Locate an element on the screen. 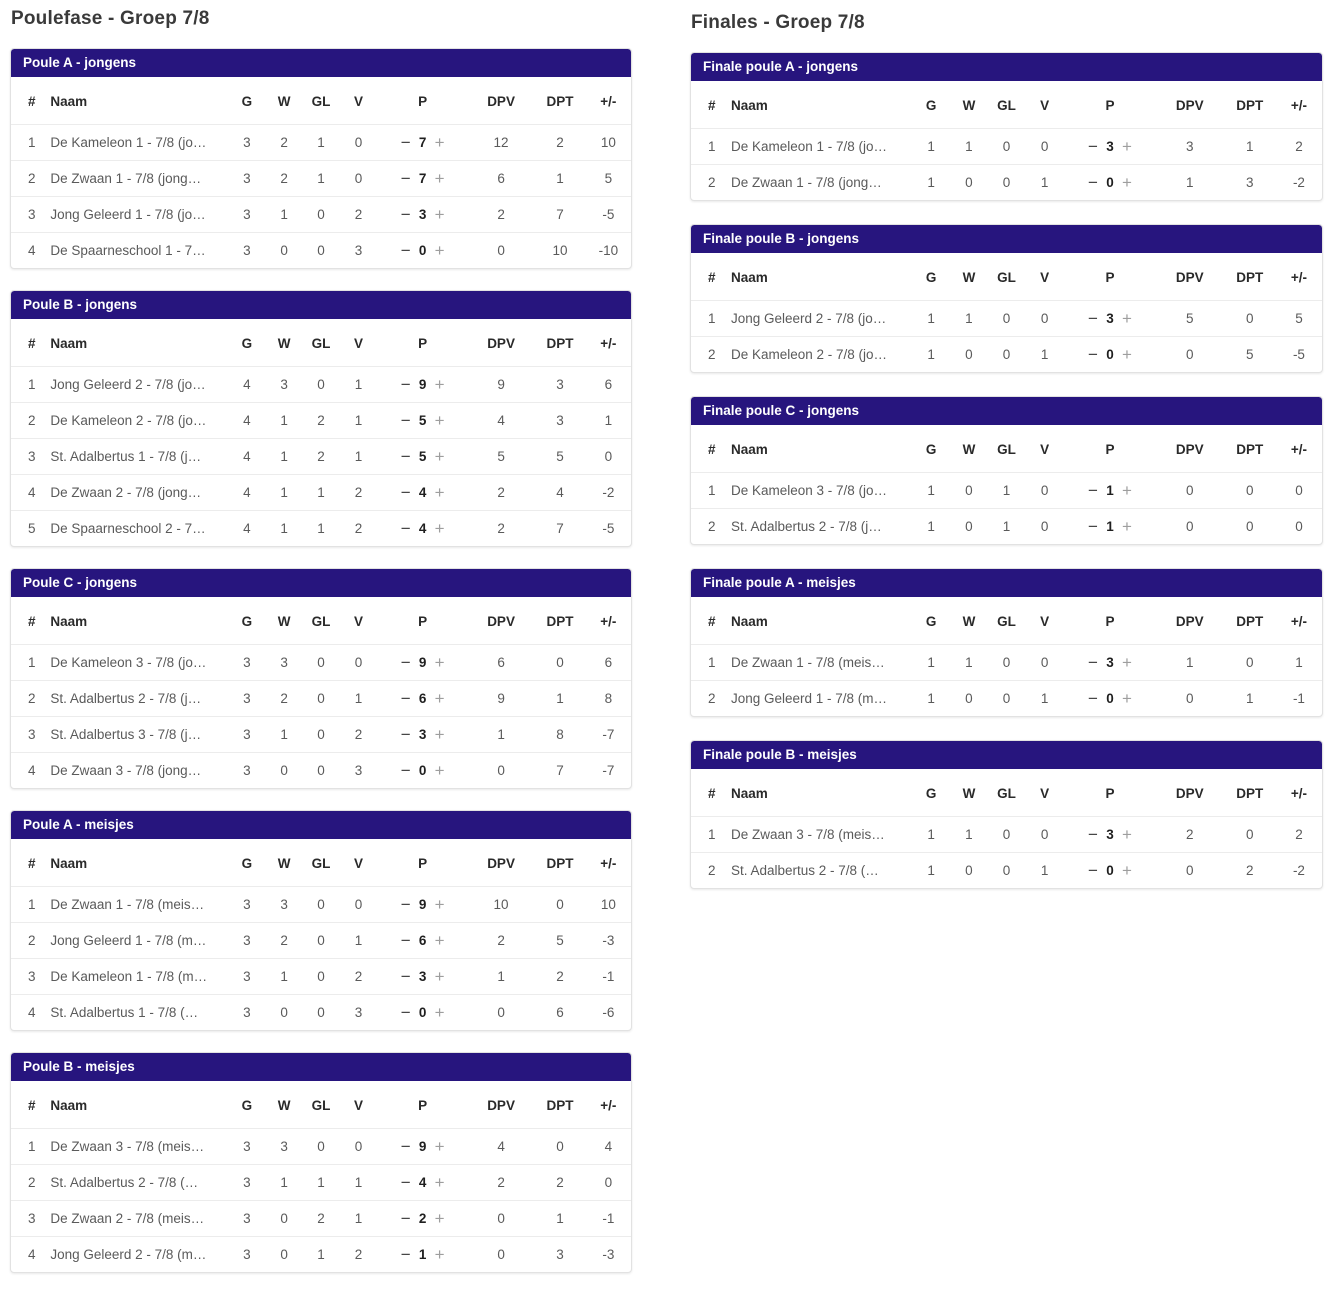 This screenshot has width=1337, height=1294. points-for-cell: 1 is located at coordinates (1190, 182).